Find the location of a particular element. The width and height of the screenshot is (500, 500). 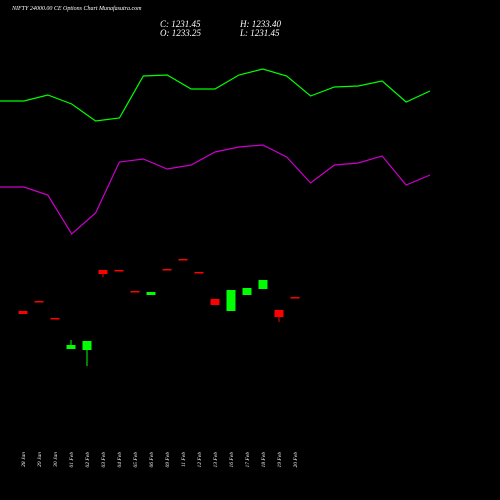

x-tick-label: 03 Feb is located at coordinates (104, 460).